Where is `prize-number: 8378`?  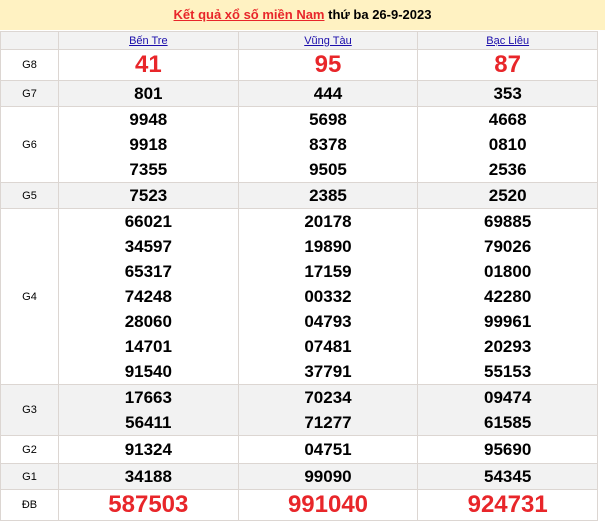 prize-number: 8378 is located at coordinates (328, 144).